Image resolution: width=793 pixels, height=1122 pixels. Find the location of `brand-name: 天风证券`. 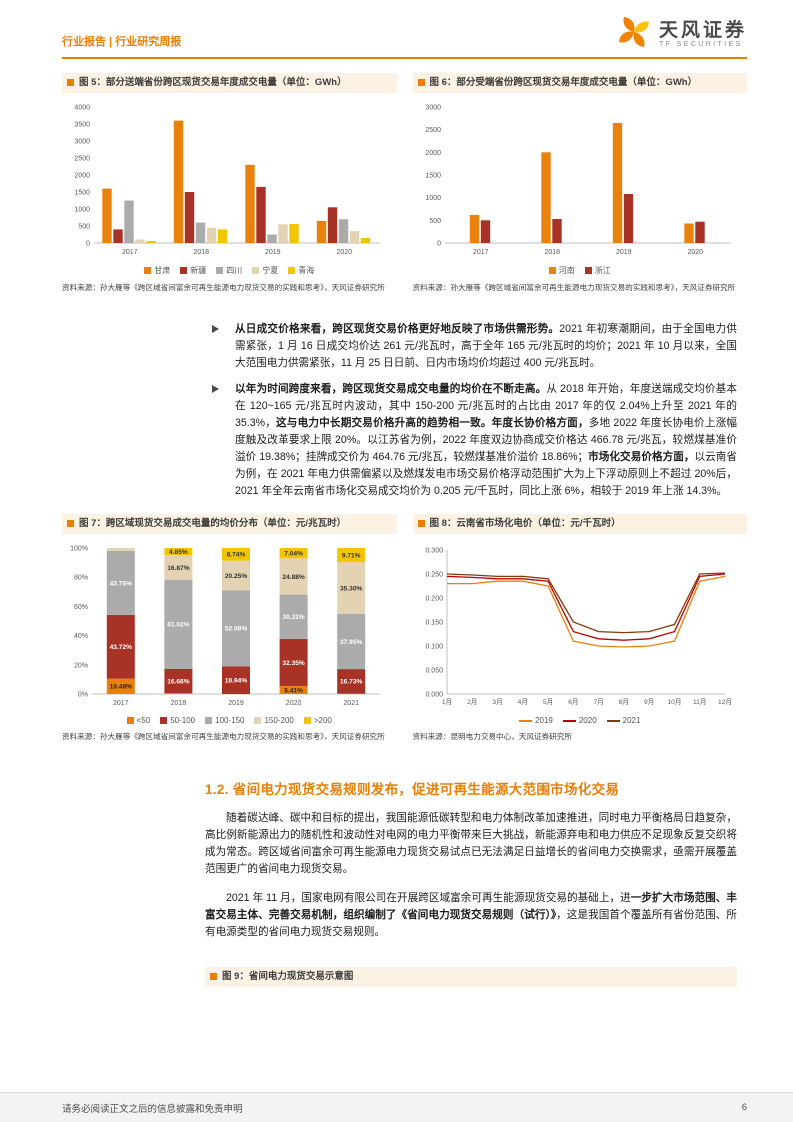

brand-name: 天风证券 is located at coordinates (702, 30).